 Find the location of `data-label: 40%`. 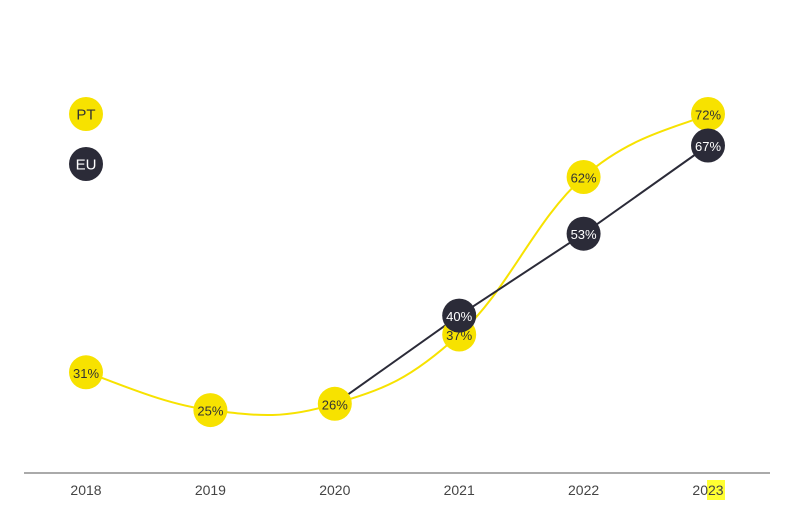

data-label: 40% is located at coordinates (459, 316).